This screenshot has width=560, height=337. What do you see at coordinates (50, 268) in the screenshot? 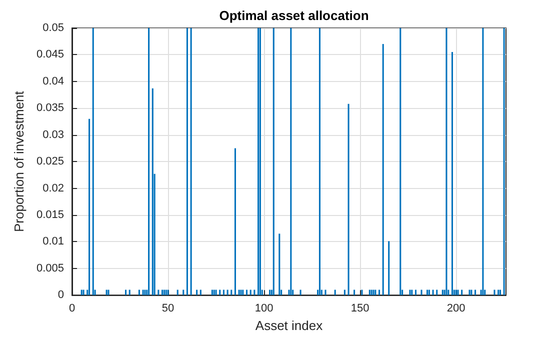
I see `y-tick-label: 0.005` at bounding box center [50, 268].